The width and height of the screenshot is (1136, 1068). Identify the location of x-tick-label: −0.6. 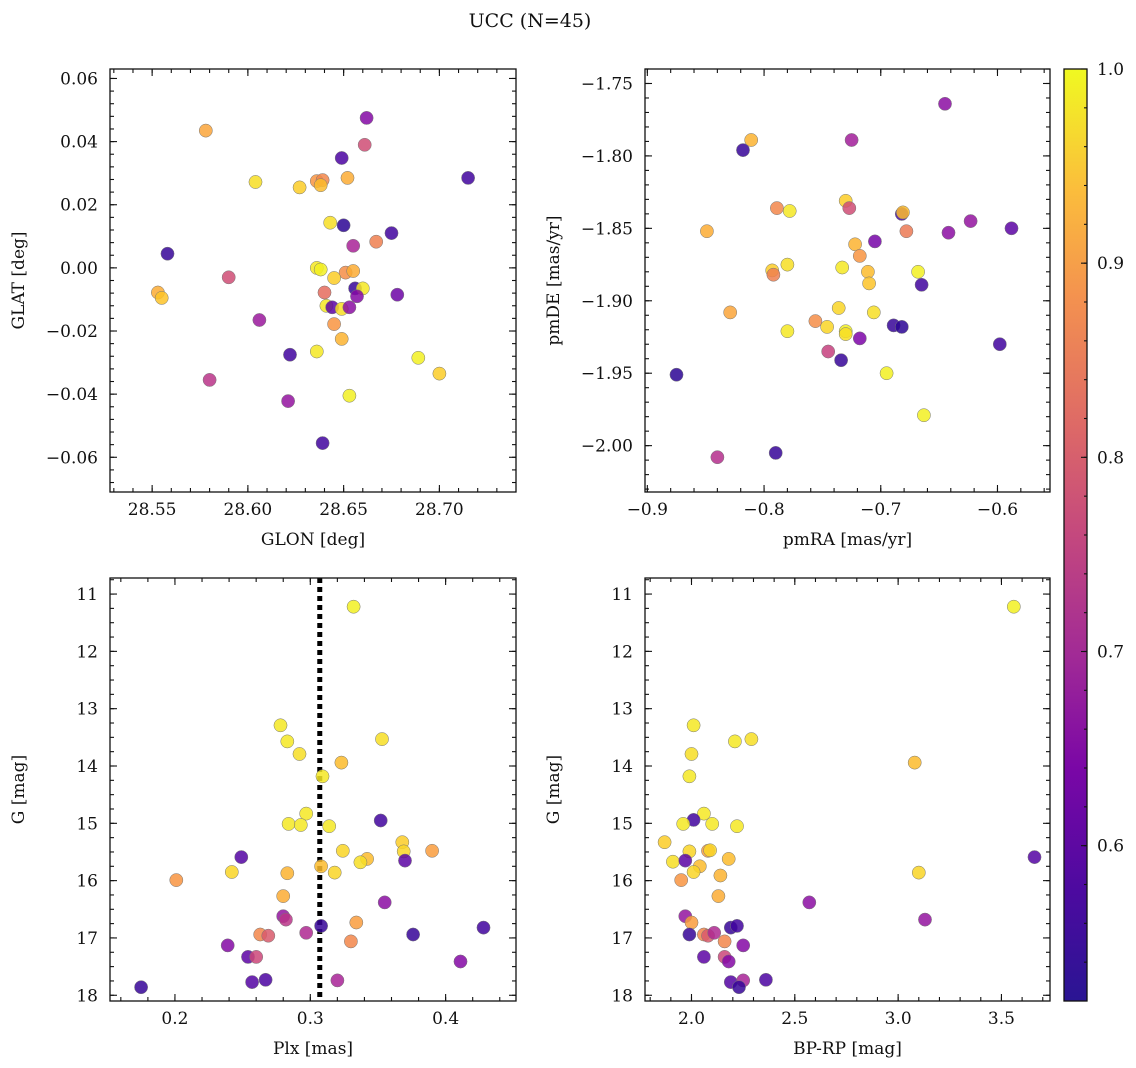
(997, 510).